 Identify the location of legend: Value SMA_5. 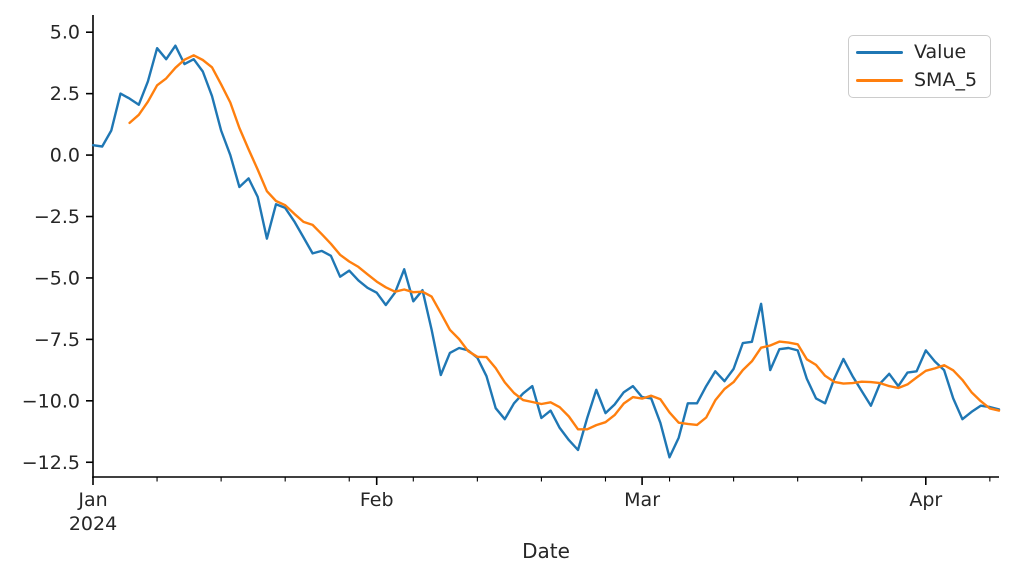
(919, 66).